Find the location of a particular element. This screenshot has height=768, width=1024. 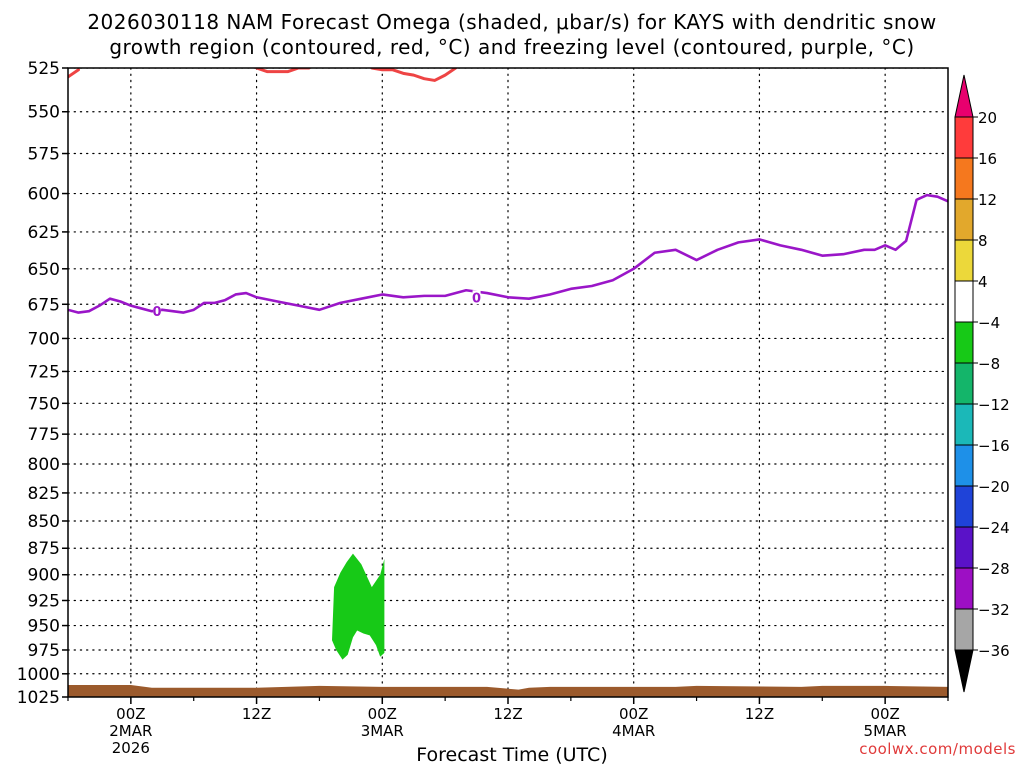

y-tick-label: 750 is located at coordinates (44, 404).